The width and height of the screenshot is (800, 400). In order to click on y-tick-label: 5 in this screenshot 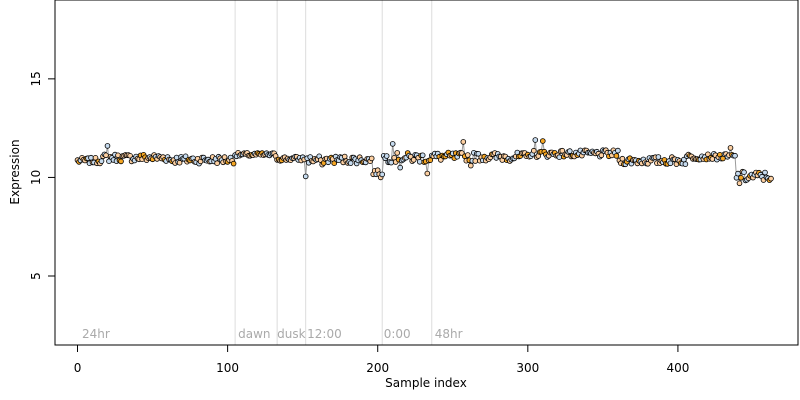, I will do `click(36, 276)`.